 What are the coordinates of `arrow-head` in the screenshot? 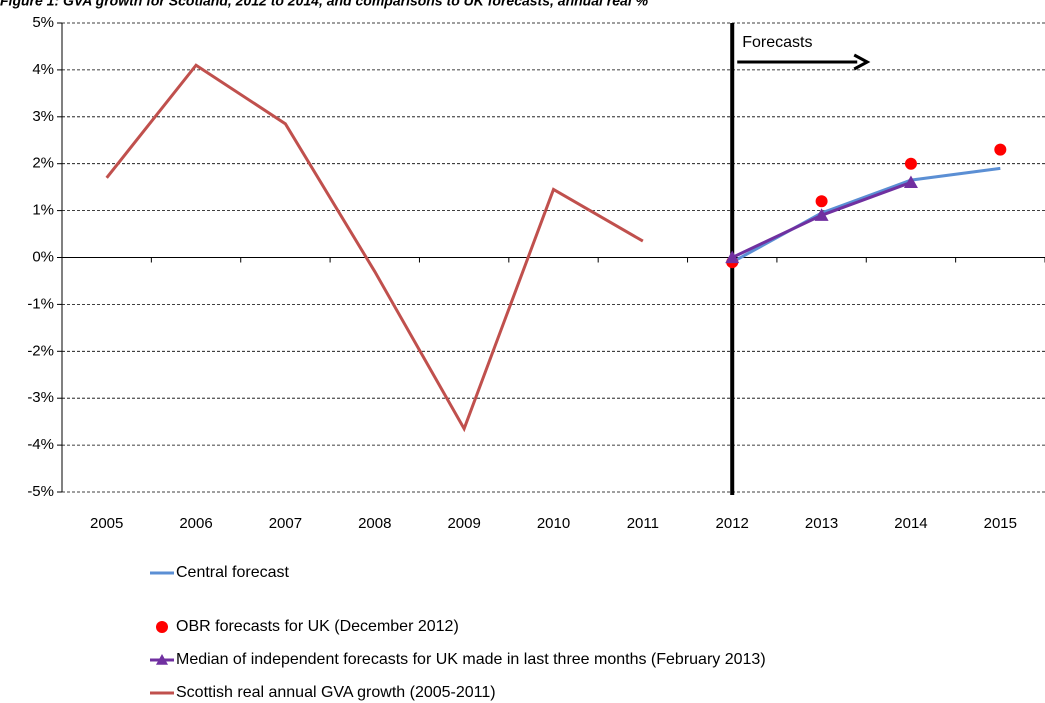 It's located at (862, 62).